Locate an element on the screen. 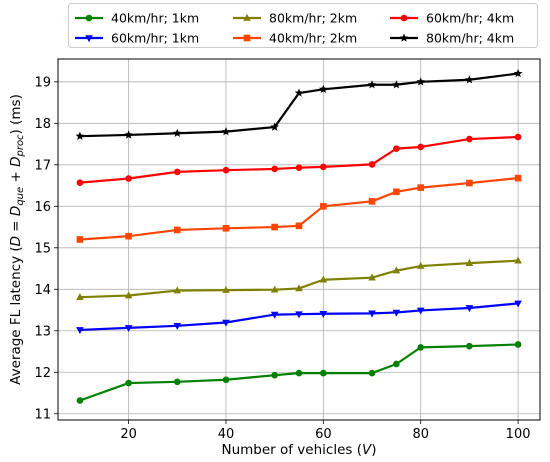 Image resolution: width=550 pixels, height=462 pixels. y-axis-label-part: + is located at coordinates (16, 177).